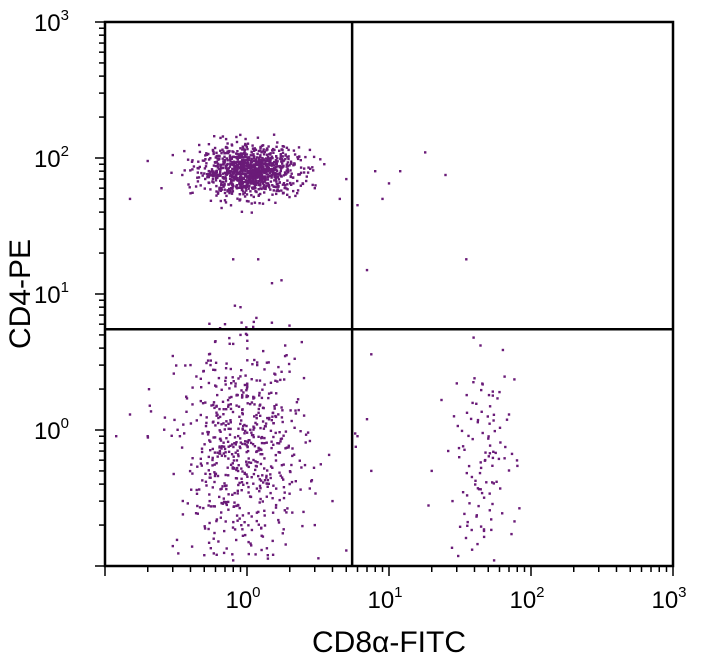  Describe the element at coordinates (682, 592) in the screenshot. I see `x-tick-exponent: 3` at that location.